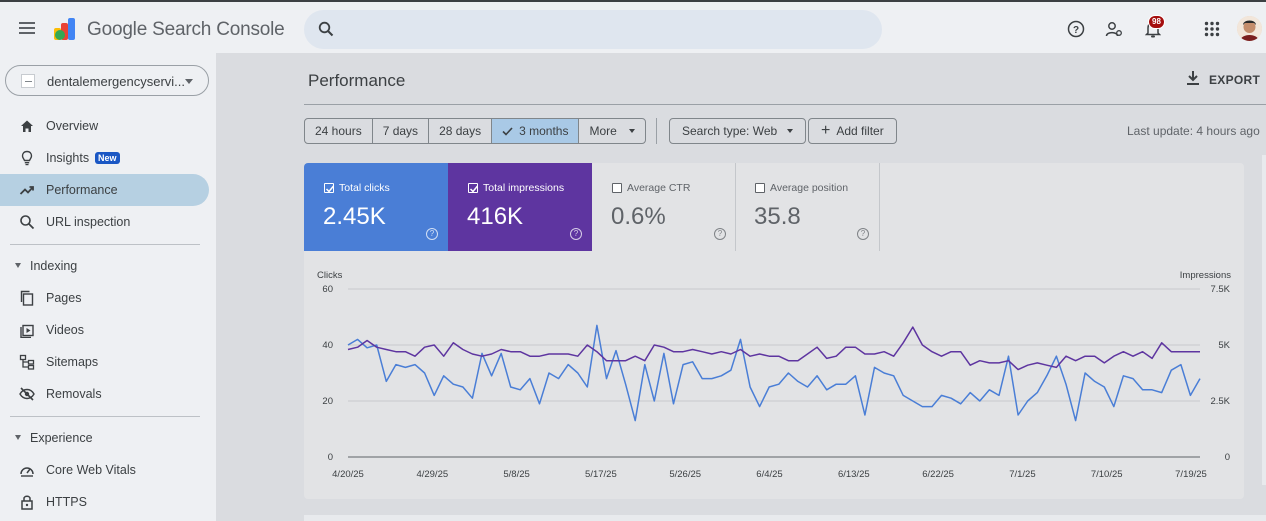 This screenshot has width=1266, height=521. Describe the element at coordinates (738, 131) in the screenshot. I see `search-type-filter: Search type: Web` at that location.